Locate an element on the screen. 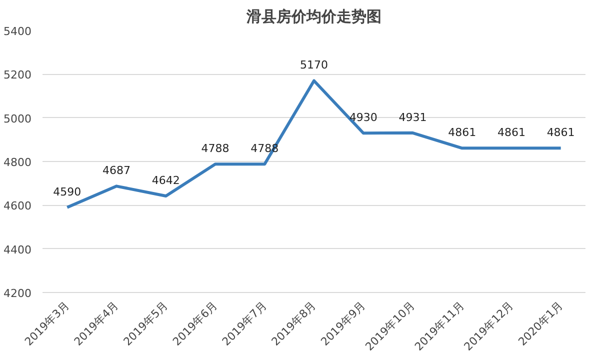  y-tick-label: 4800 is located at coordinates (18, 162).